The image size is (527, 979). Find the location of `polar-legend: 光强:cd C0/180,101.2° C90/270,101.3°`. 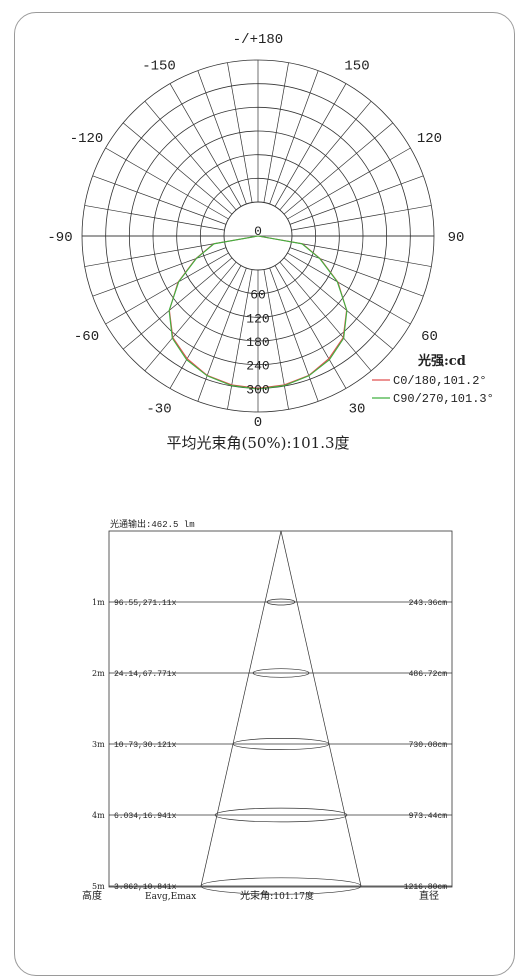

polar-legend: 光强:cd C0/180,101.2° C90/270,101.3° is located at coordinates (433, 379).